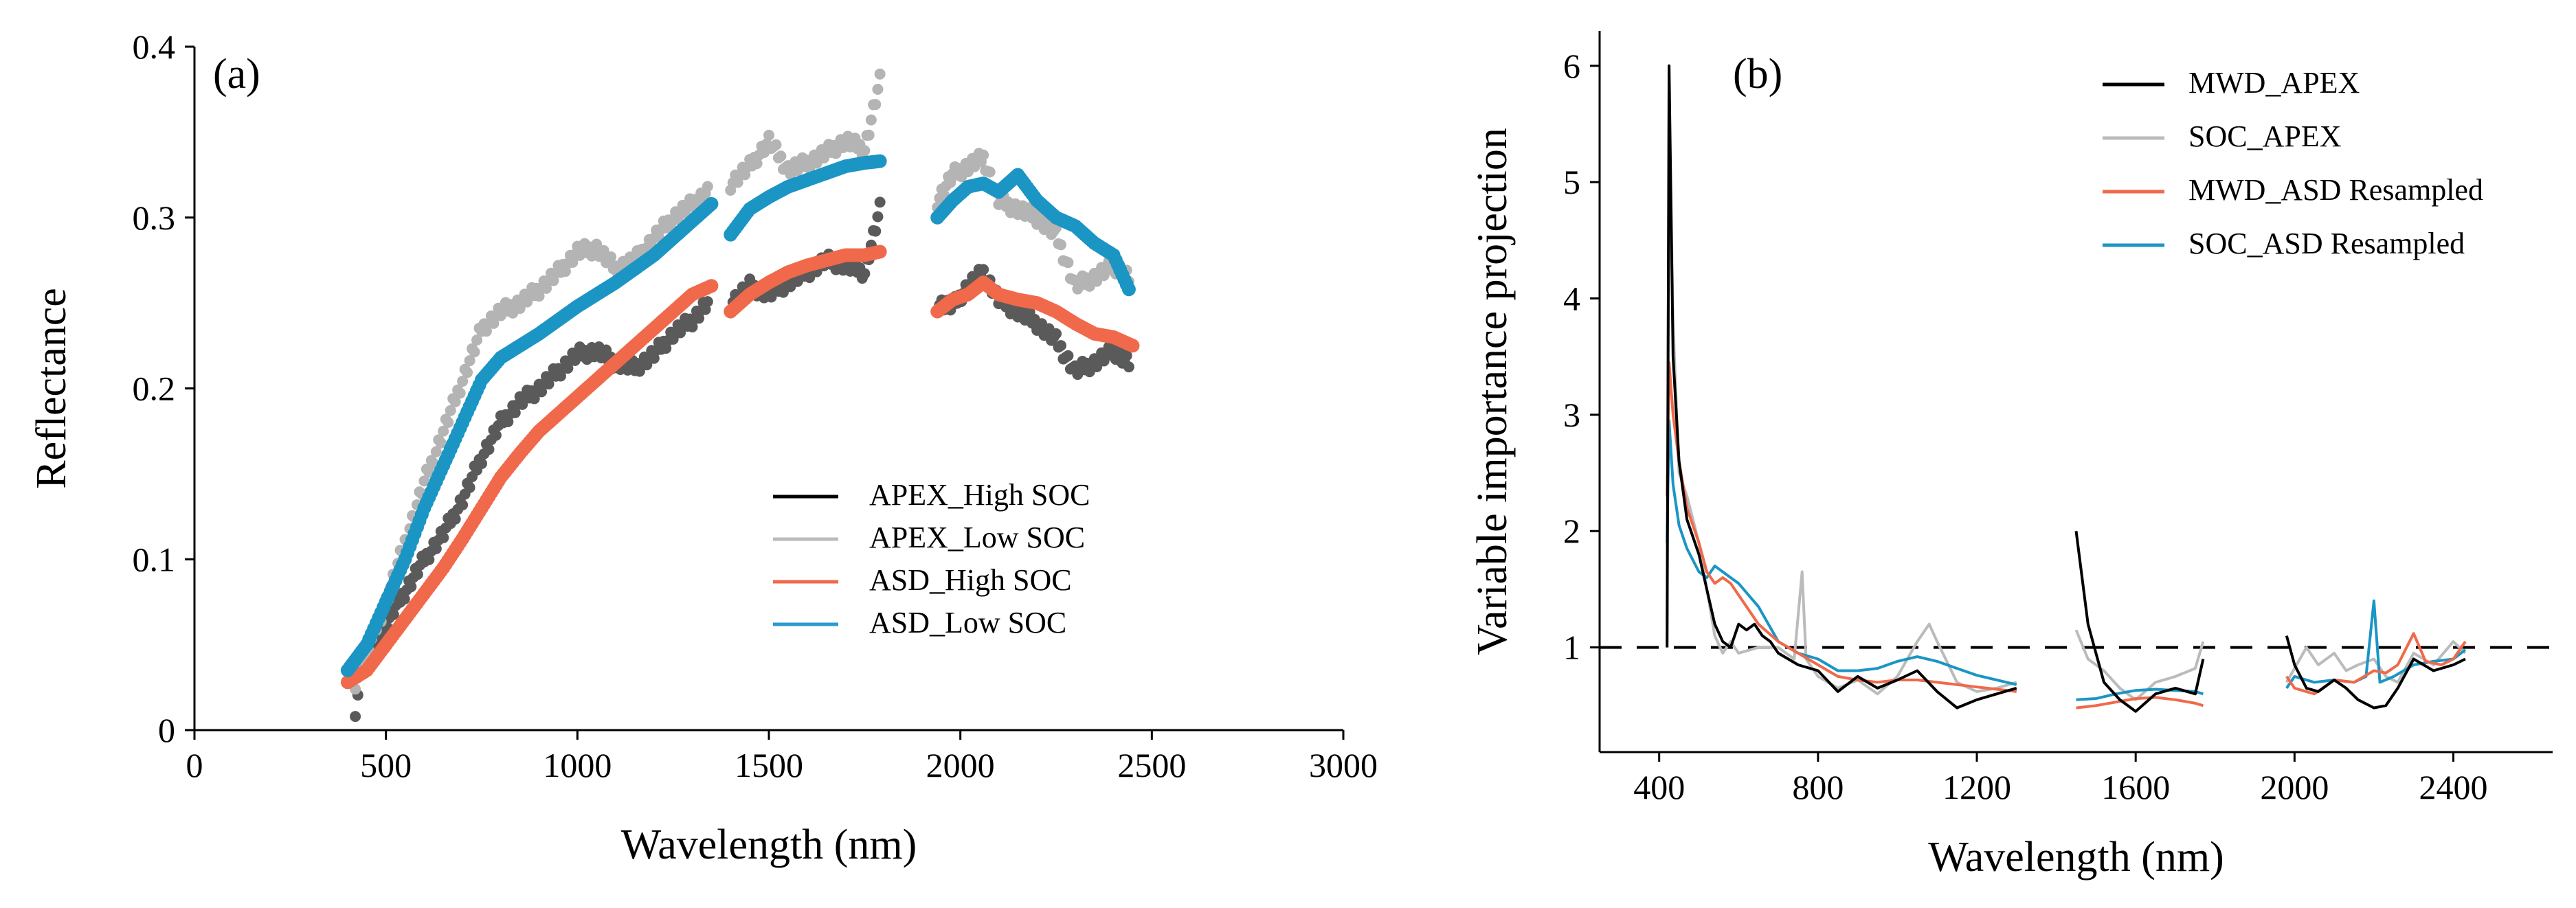 The width and height of the screenshot is (2576, 908). What do you see at coordinates (2326, 244) in the screenshot?
I see `legend-label: SOC_ASD Resampled` at bounding box center [2326, 244].